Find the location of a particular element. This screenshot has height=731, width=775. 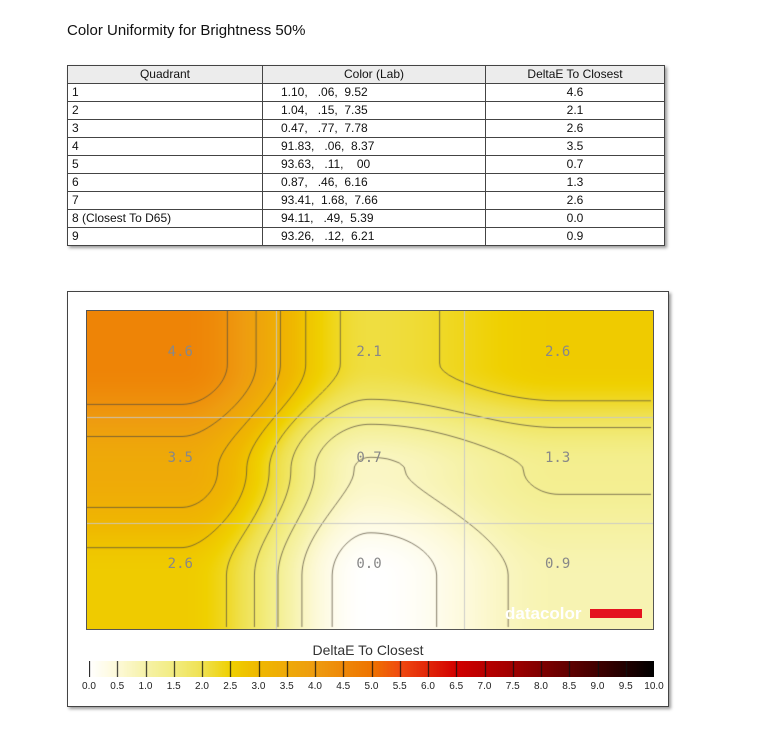

quadrant-cell: 4 is located at coordinates (165, 146).